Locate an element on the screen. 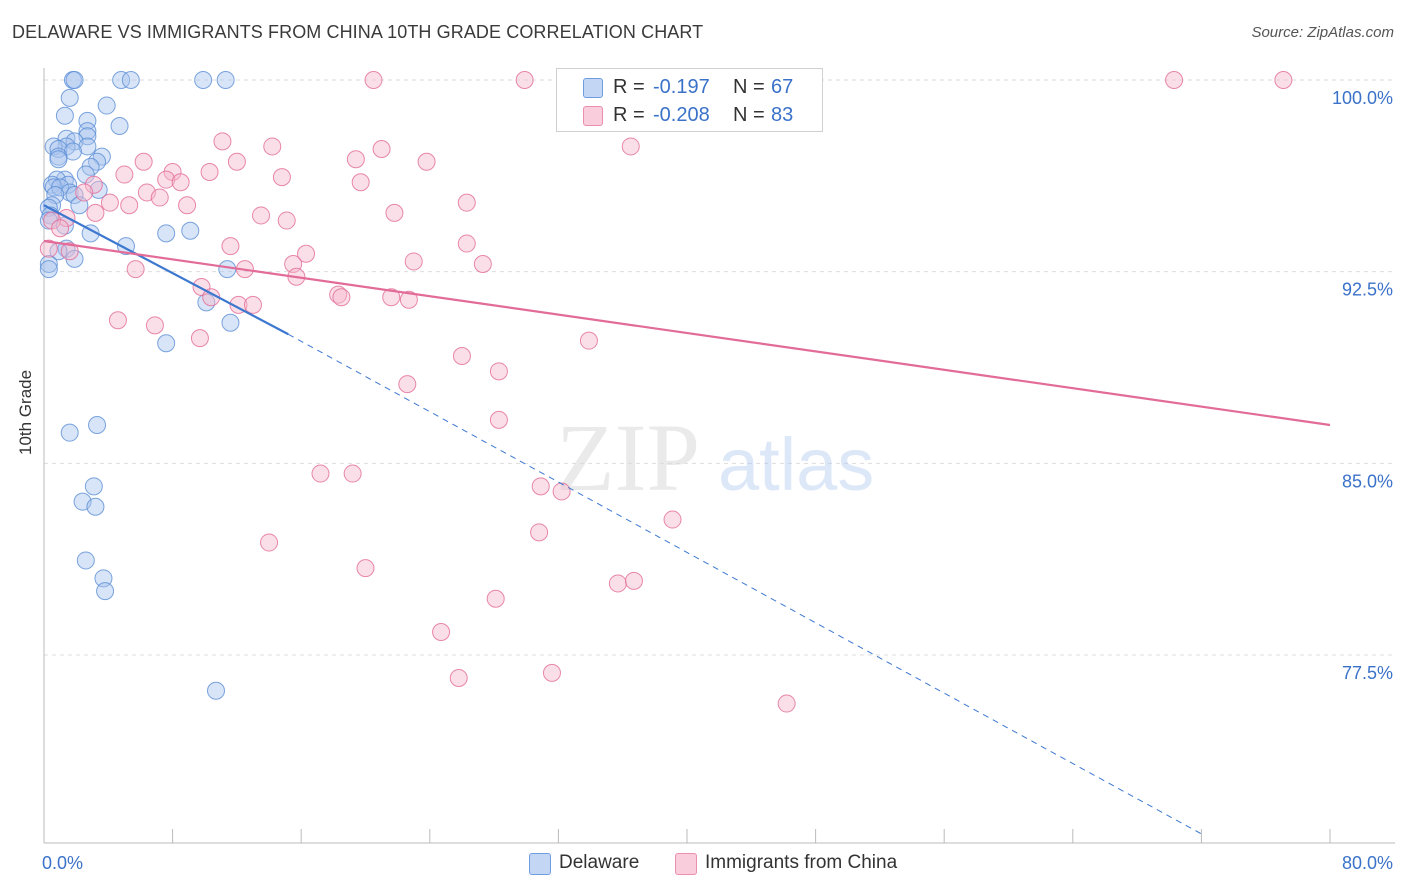  trend-line-delaware is located at coordinates (166, 270).